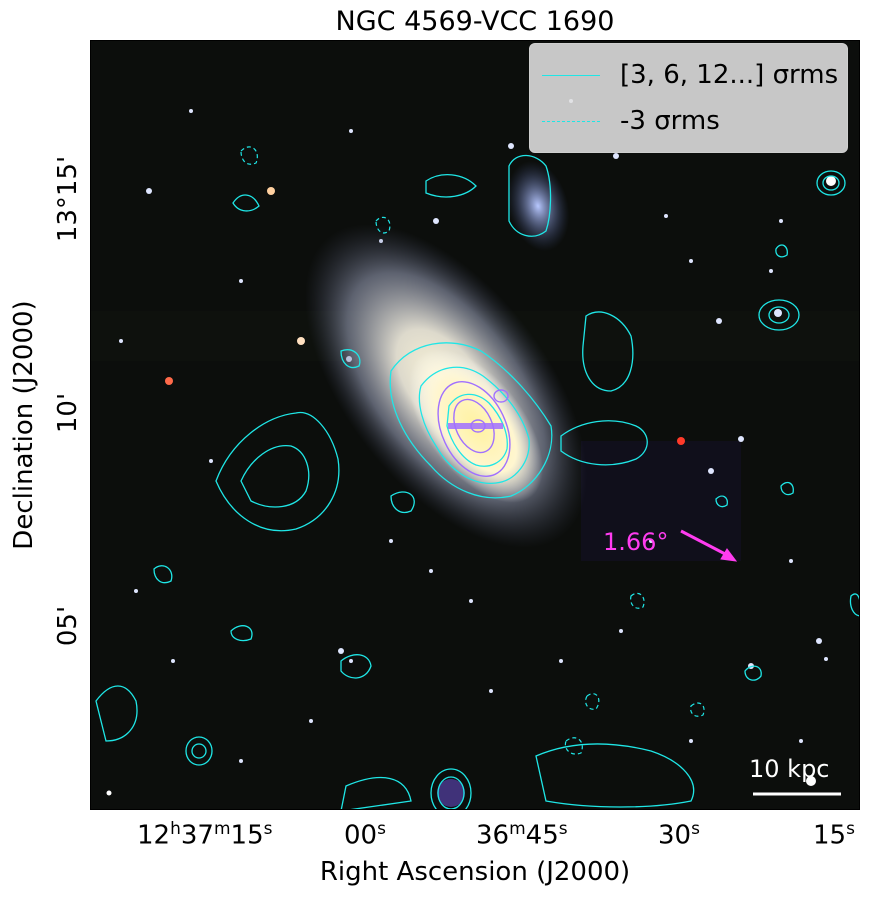 Image resolution: width=869 pixels, height=900 pixels. Describe the element at coordinates (475, 872) in the screenshot. I see `x-axis-label: Right Ascension (J2000)` at that location.